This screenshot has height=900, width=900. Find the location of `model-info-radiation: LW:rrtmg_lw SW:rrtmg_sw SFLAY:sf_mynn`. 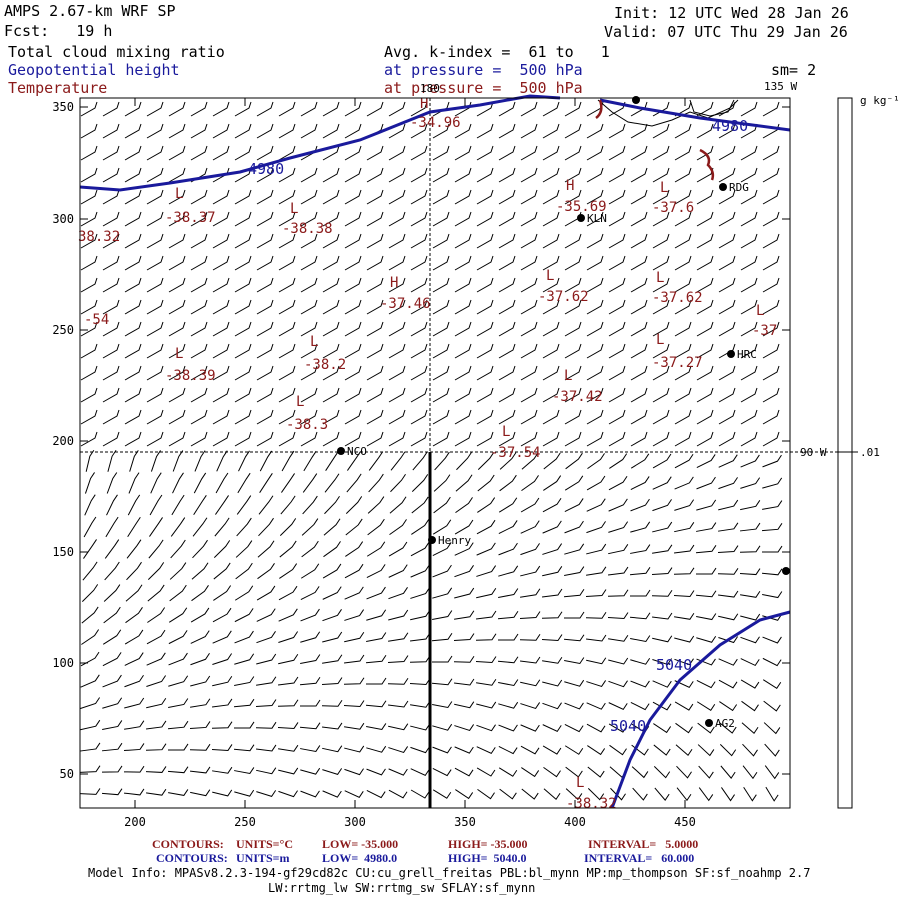

model-info-radiation: LW:rrtmg_lw SW:rrtmg_sw SFLAY:sf_mynn is located at coordinates (402, 888).